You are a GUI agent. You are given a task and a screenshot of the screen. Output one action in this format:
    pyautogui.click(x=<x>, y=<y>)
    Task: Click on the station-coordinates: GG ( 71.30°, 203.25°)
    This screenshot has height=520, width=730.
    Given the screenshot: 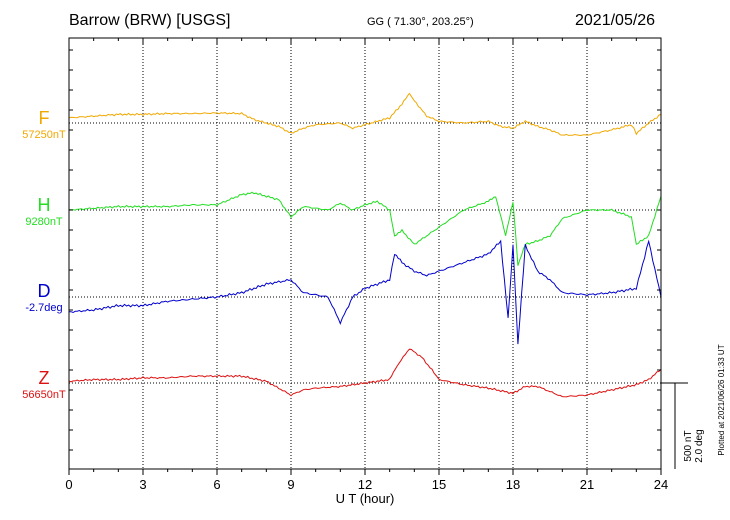 What is the action you would take?
    pyautogui.click(x=420, y=22)
    